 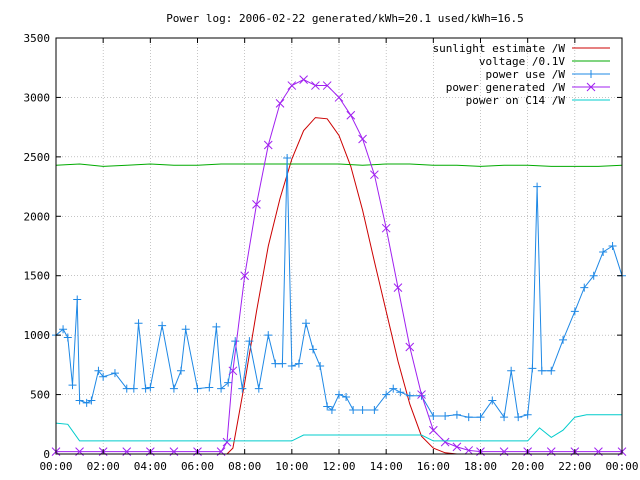 What do you see at coordinates (480, 466) in the screenshot?
I see `x-tick-label: 18:00` at bounding box center [480, 466].